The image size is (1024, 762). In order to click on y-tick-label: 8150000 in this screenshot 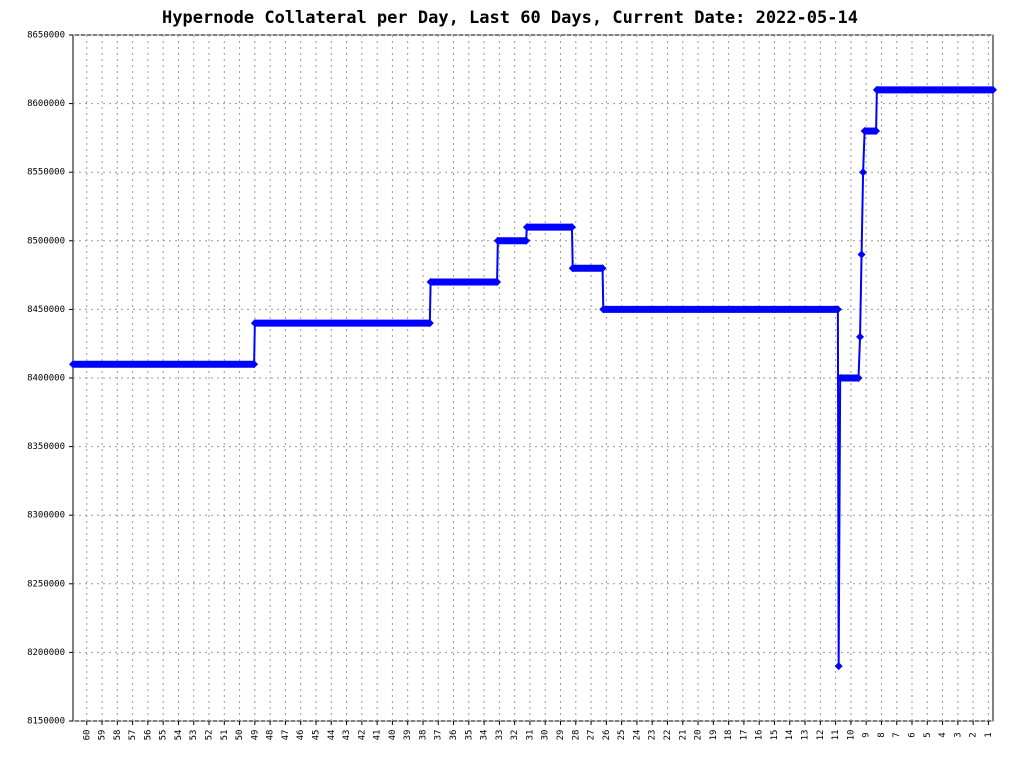, I will do `click(46, 722)`.